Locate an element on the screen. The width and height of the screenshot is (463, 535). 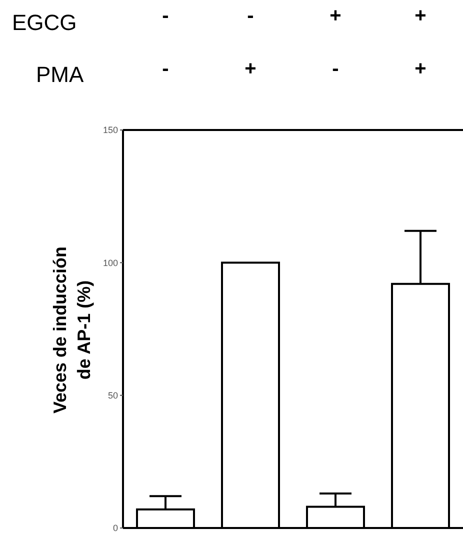
category-label: + + is located at coordinates (420, 42).